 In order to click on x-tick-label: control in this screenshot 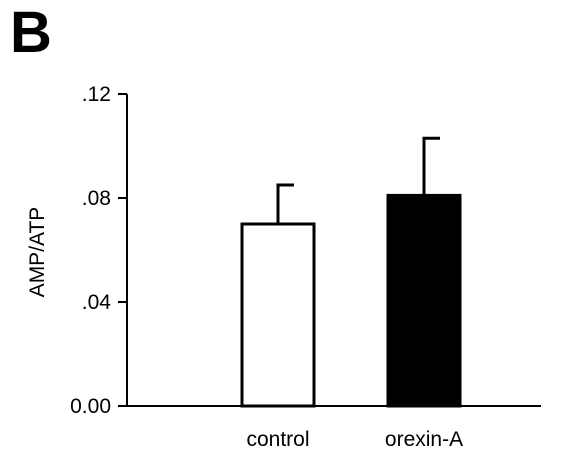, I will do `click(277, 439)`.